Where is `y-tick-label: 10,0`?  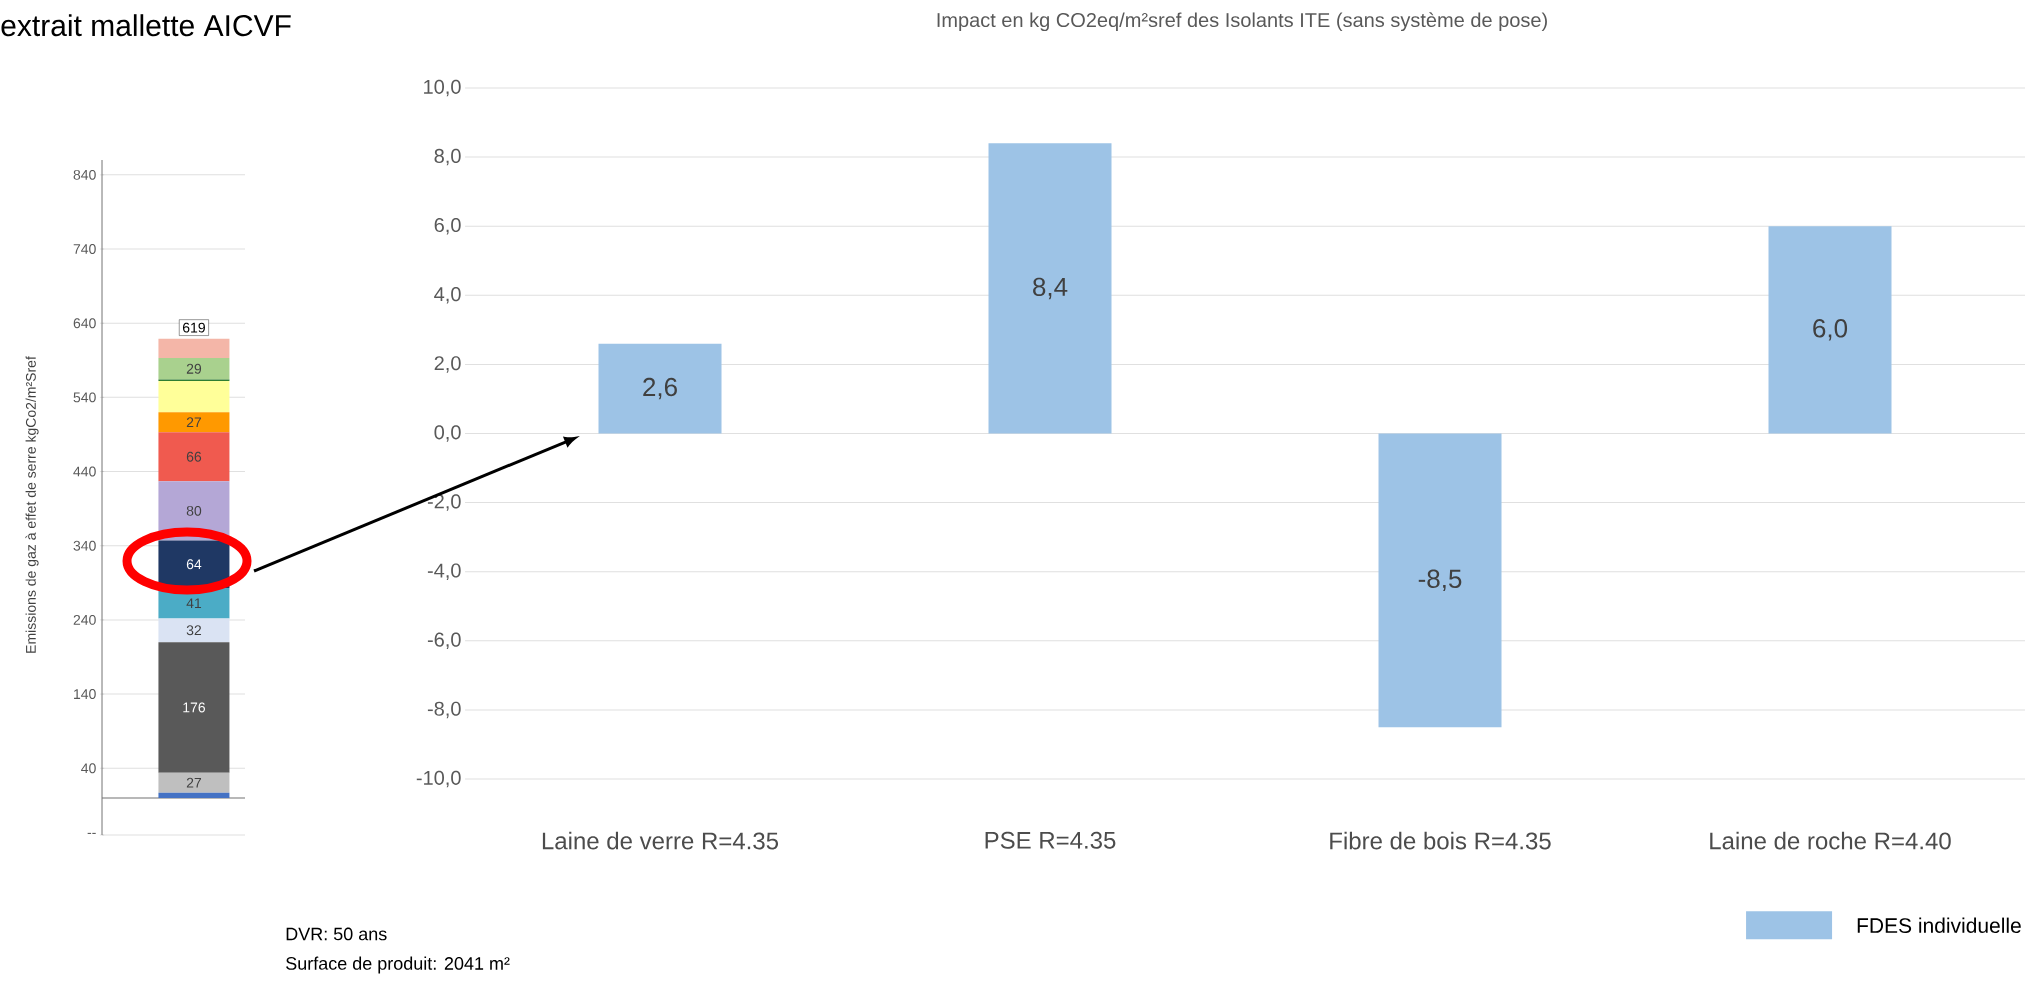
y-tick-label: 10,0 is located at coordinates (442, 88).